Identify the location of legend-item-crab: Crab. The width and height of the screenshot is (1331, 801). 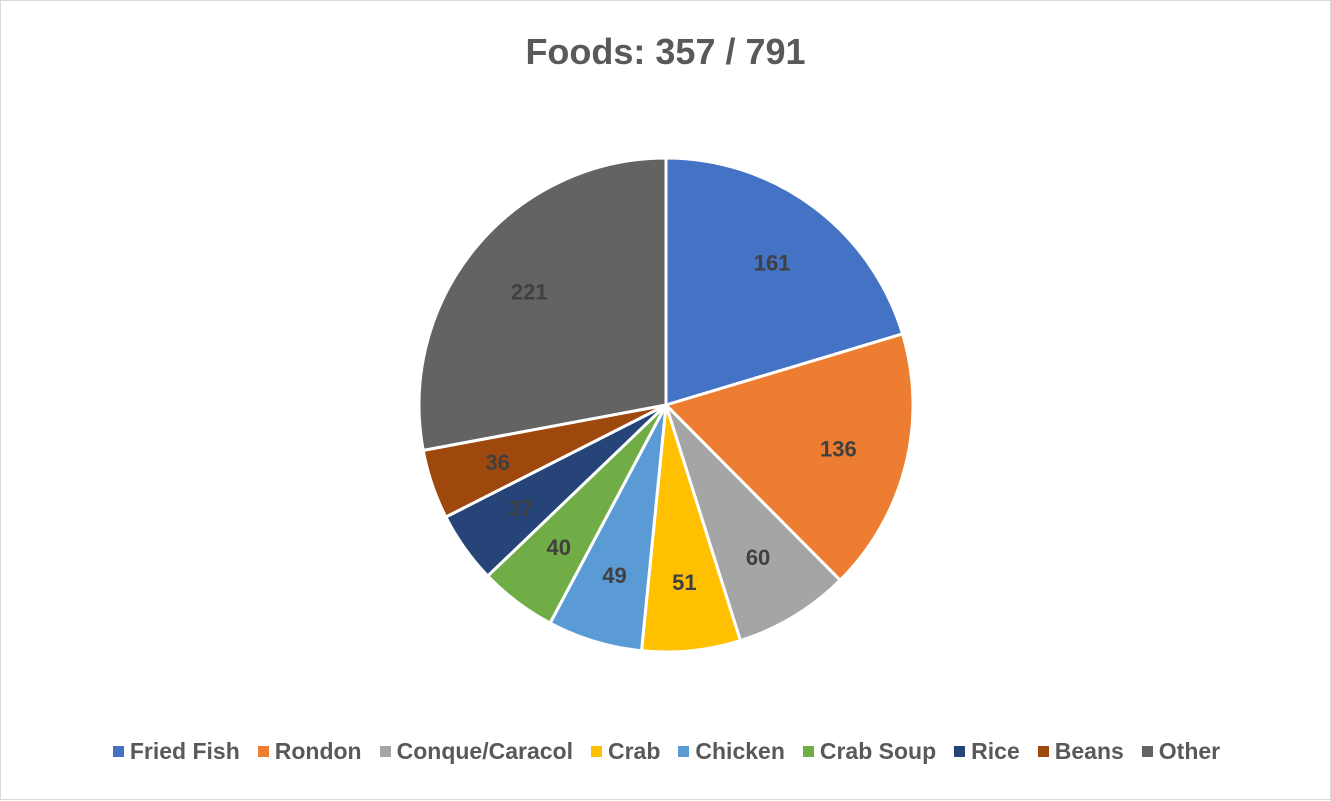
(625, 751).